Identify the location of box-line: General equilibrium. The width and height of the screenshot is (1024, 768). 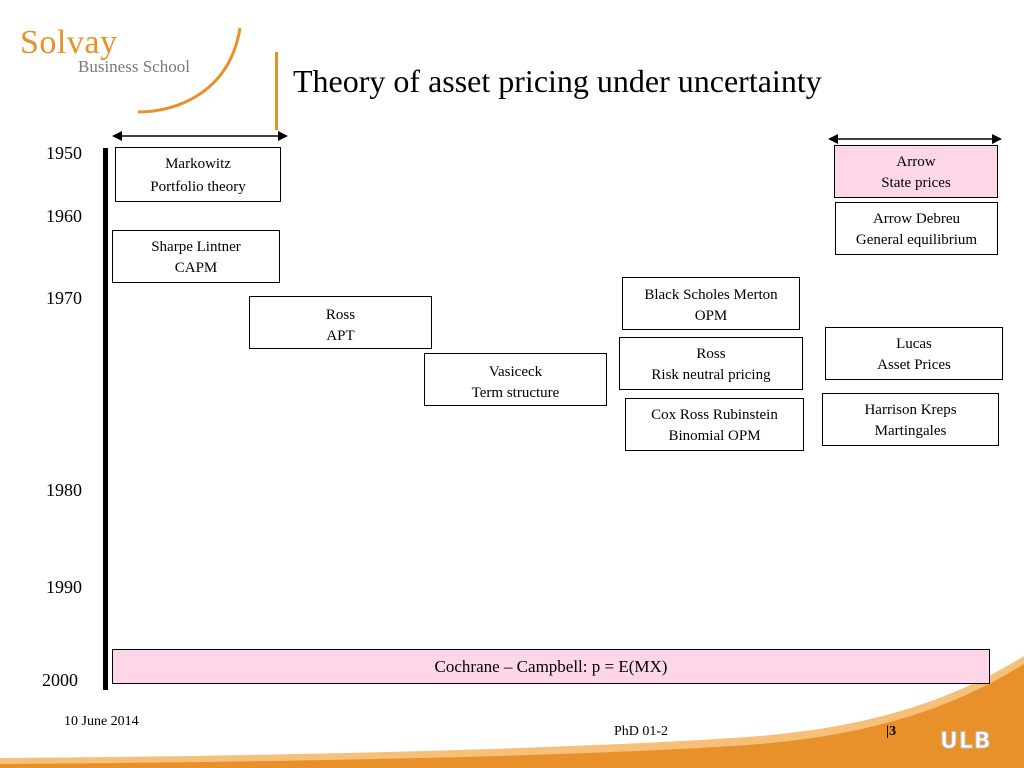
(916, 240).